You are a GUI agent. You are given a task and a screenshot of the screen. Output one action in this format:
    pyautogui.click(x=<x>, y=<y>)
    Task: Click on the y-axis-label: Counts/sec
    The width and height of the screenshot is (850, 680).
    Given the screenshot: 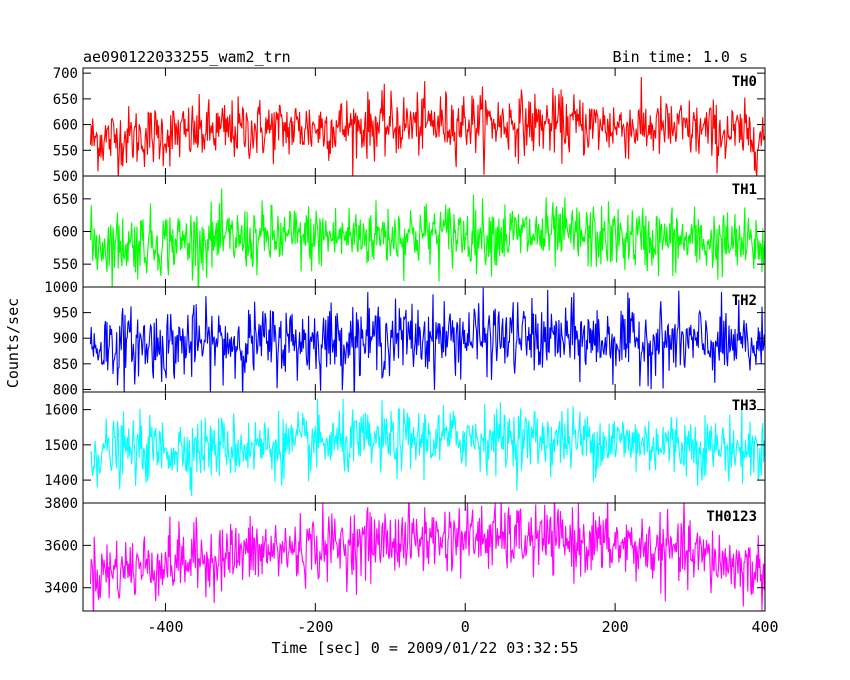 What is the action you would take?
    pyautogui.click(x=13, y=343)
    